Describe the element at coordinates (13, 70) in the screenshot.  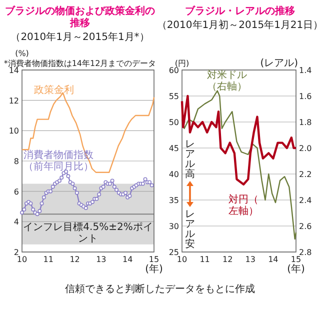
I see `y-tick-label: 14` at that location.